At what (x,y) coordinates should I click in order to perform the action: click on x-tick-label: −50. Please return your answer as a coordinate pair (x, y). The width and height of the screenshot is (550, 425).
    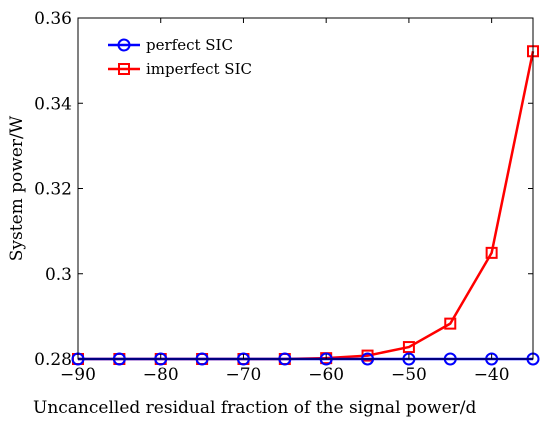
    Looking at the image, I should click on (409, 375).